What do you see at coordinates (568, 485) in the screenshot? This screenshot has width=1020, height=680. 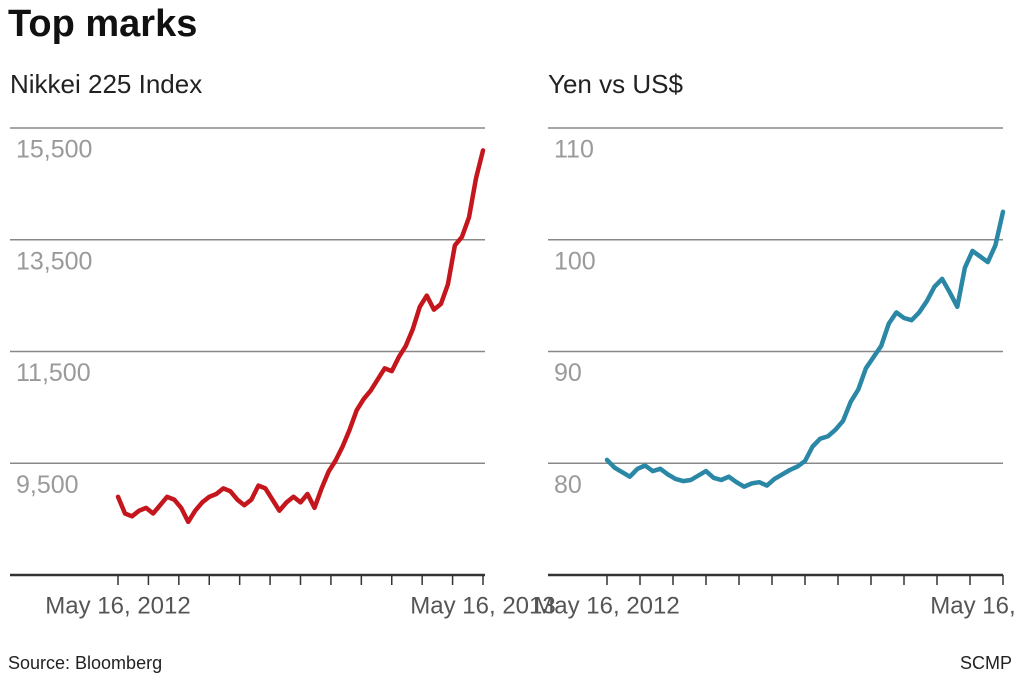 I see `y-tick-label: 80` at bounding box center [568, 485].